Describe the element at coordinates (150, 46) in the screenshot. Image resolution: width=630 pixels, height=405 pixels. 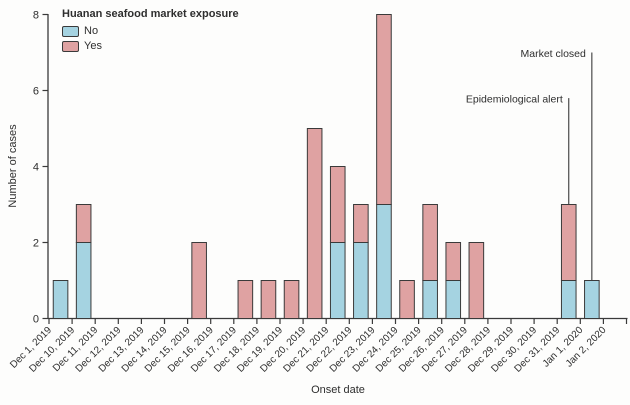
I see `legend-item-yes: Yes` at that location.